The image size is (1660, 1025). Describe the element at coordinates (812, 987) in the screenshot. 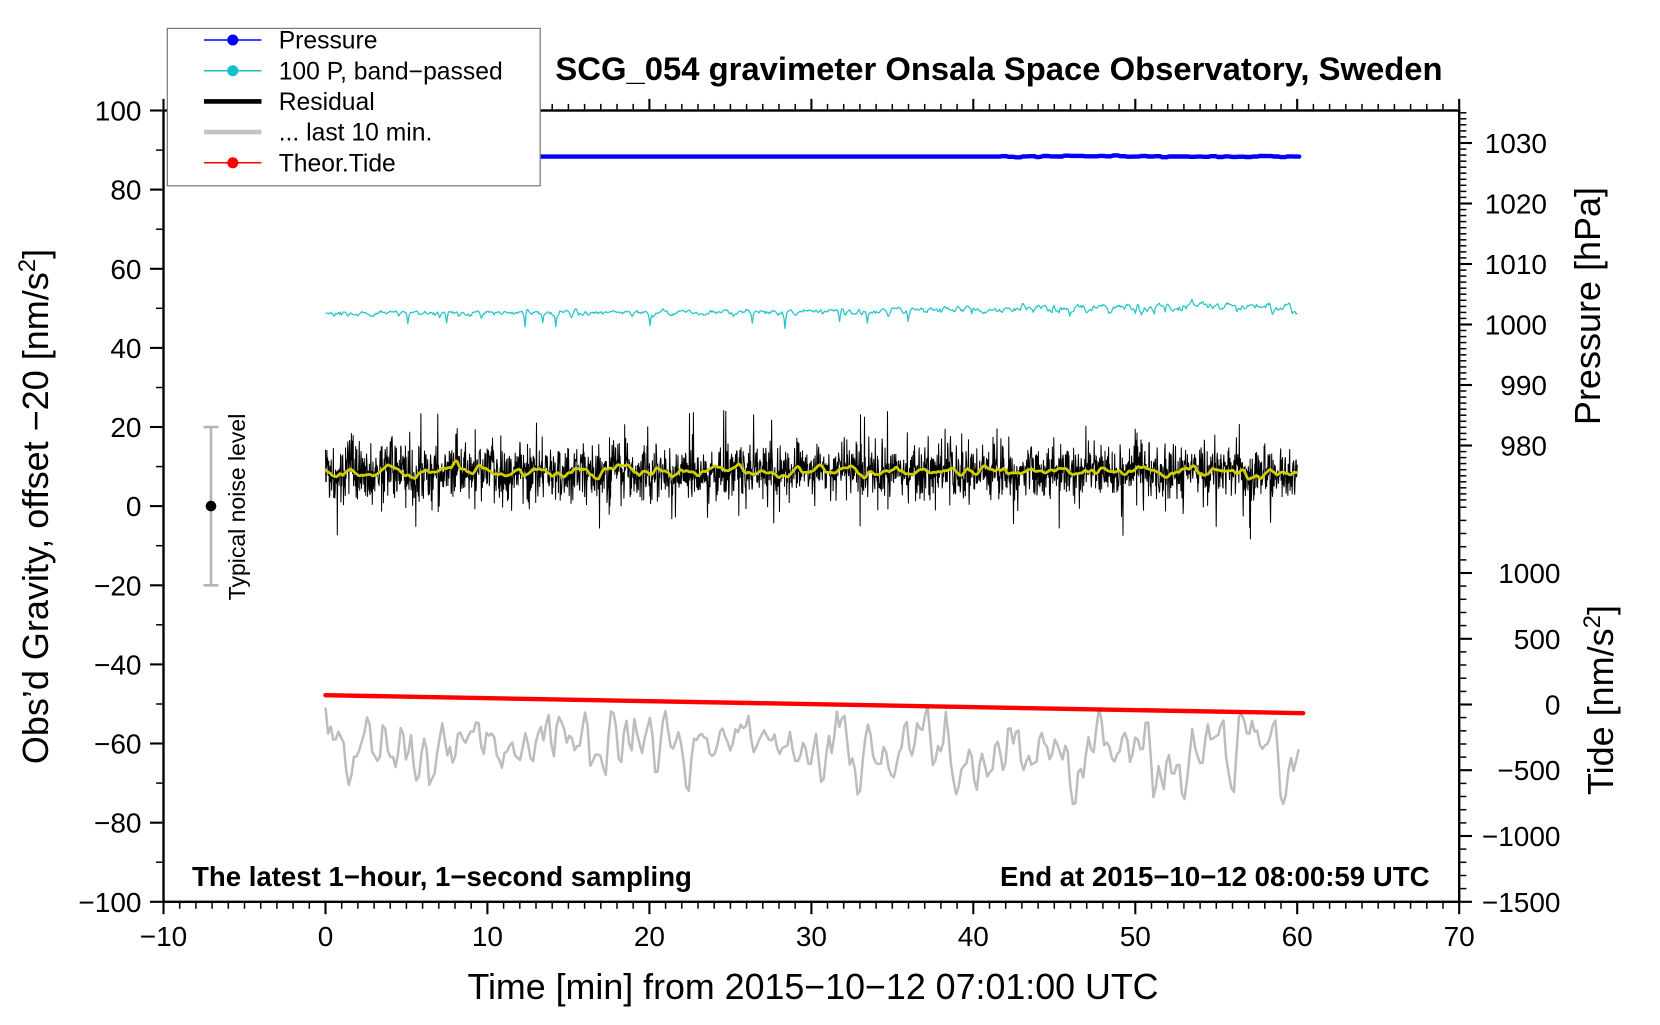

I see `svg-text:Time [min] from 2015−10−12 07:: Time [min] from 2015−10−12 07:01:00 UTC` at that location.